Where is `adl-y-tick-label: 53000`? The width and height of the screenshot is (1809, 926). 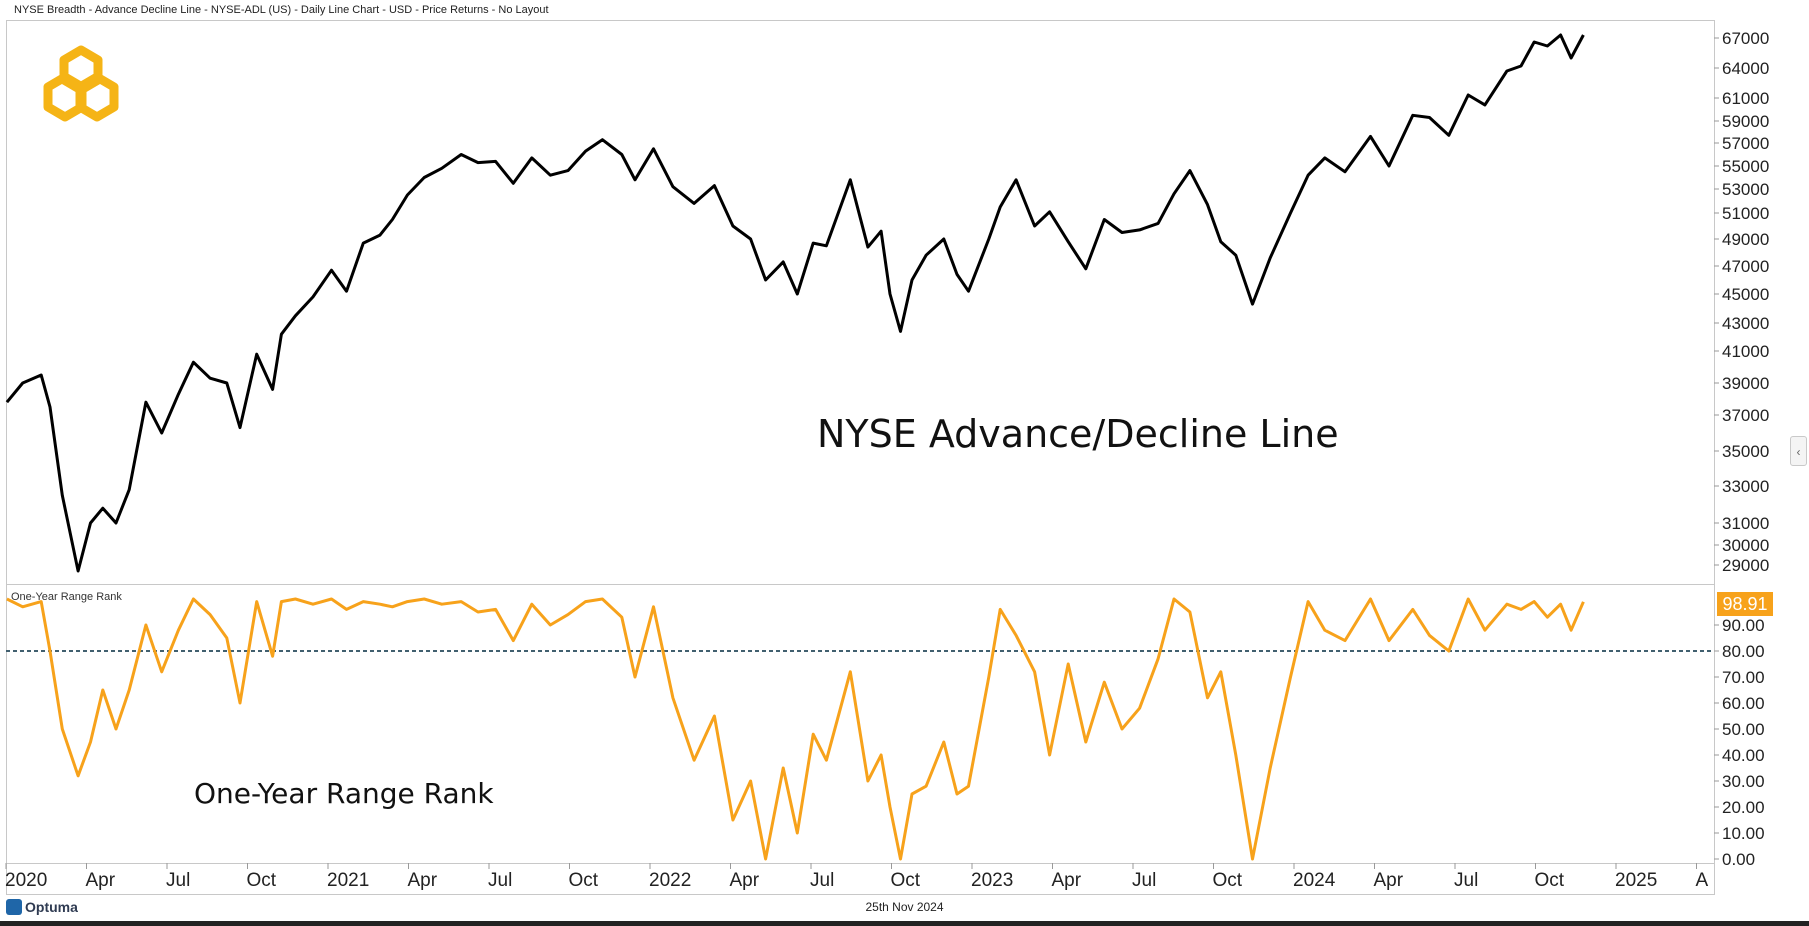
adl-y-tick-label: 53000 is located at coordinates (1745, 189).